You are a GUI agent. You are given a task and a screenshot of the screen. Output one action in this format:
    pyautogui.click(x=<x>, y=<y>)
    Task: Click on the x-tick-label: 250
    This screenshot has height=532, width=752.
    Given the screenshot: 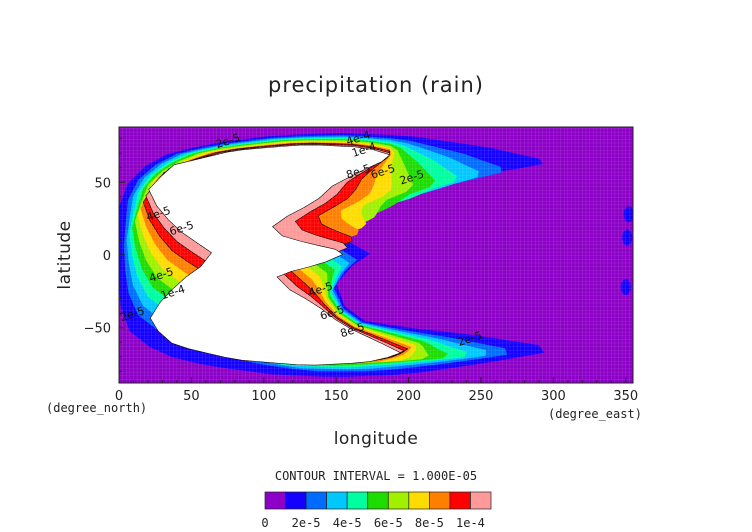 What is the action you would take?
    pyautogui.click(x=481, y=396)
    